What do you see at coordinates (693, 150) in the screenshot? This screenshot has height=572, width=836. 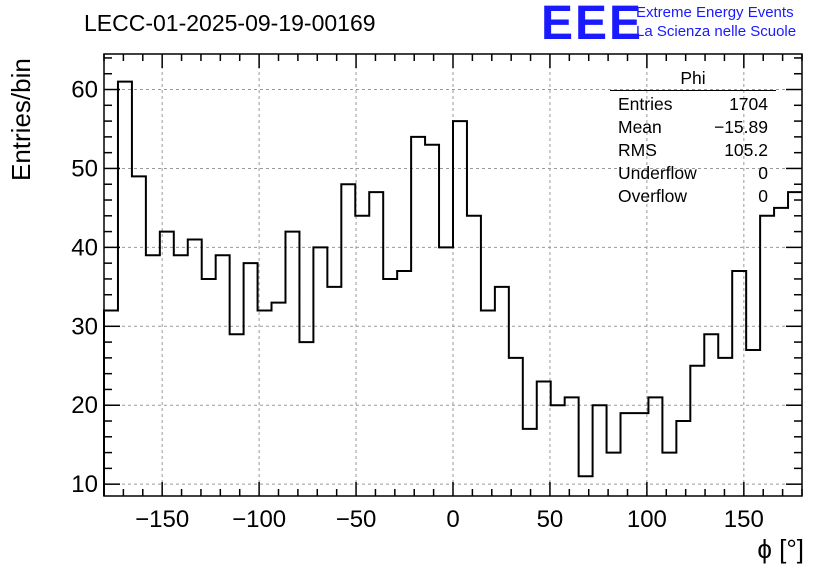 I see `stats-row-rms: RMS 105.2` at bounding box center [693, 150].